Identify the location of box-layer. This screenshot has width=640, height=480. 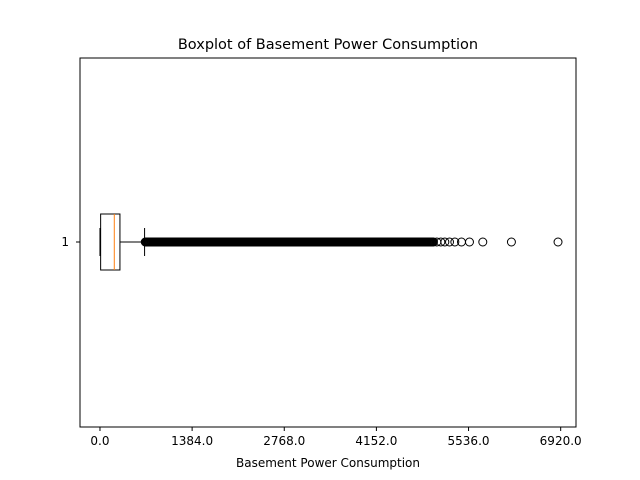
(331, 242).